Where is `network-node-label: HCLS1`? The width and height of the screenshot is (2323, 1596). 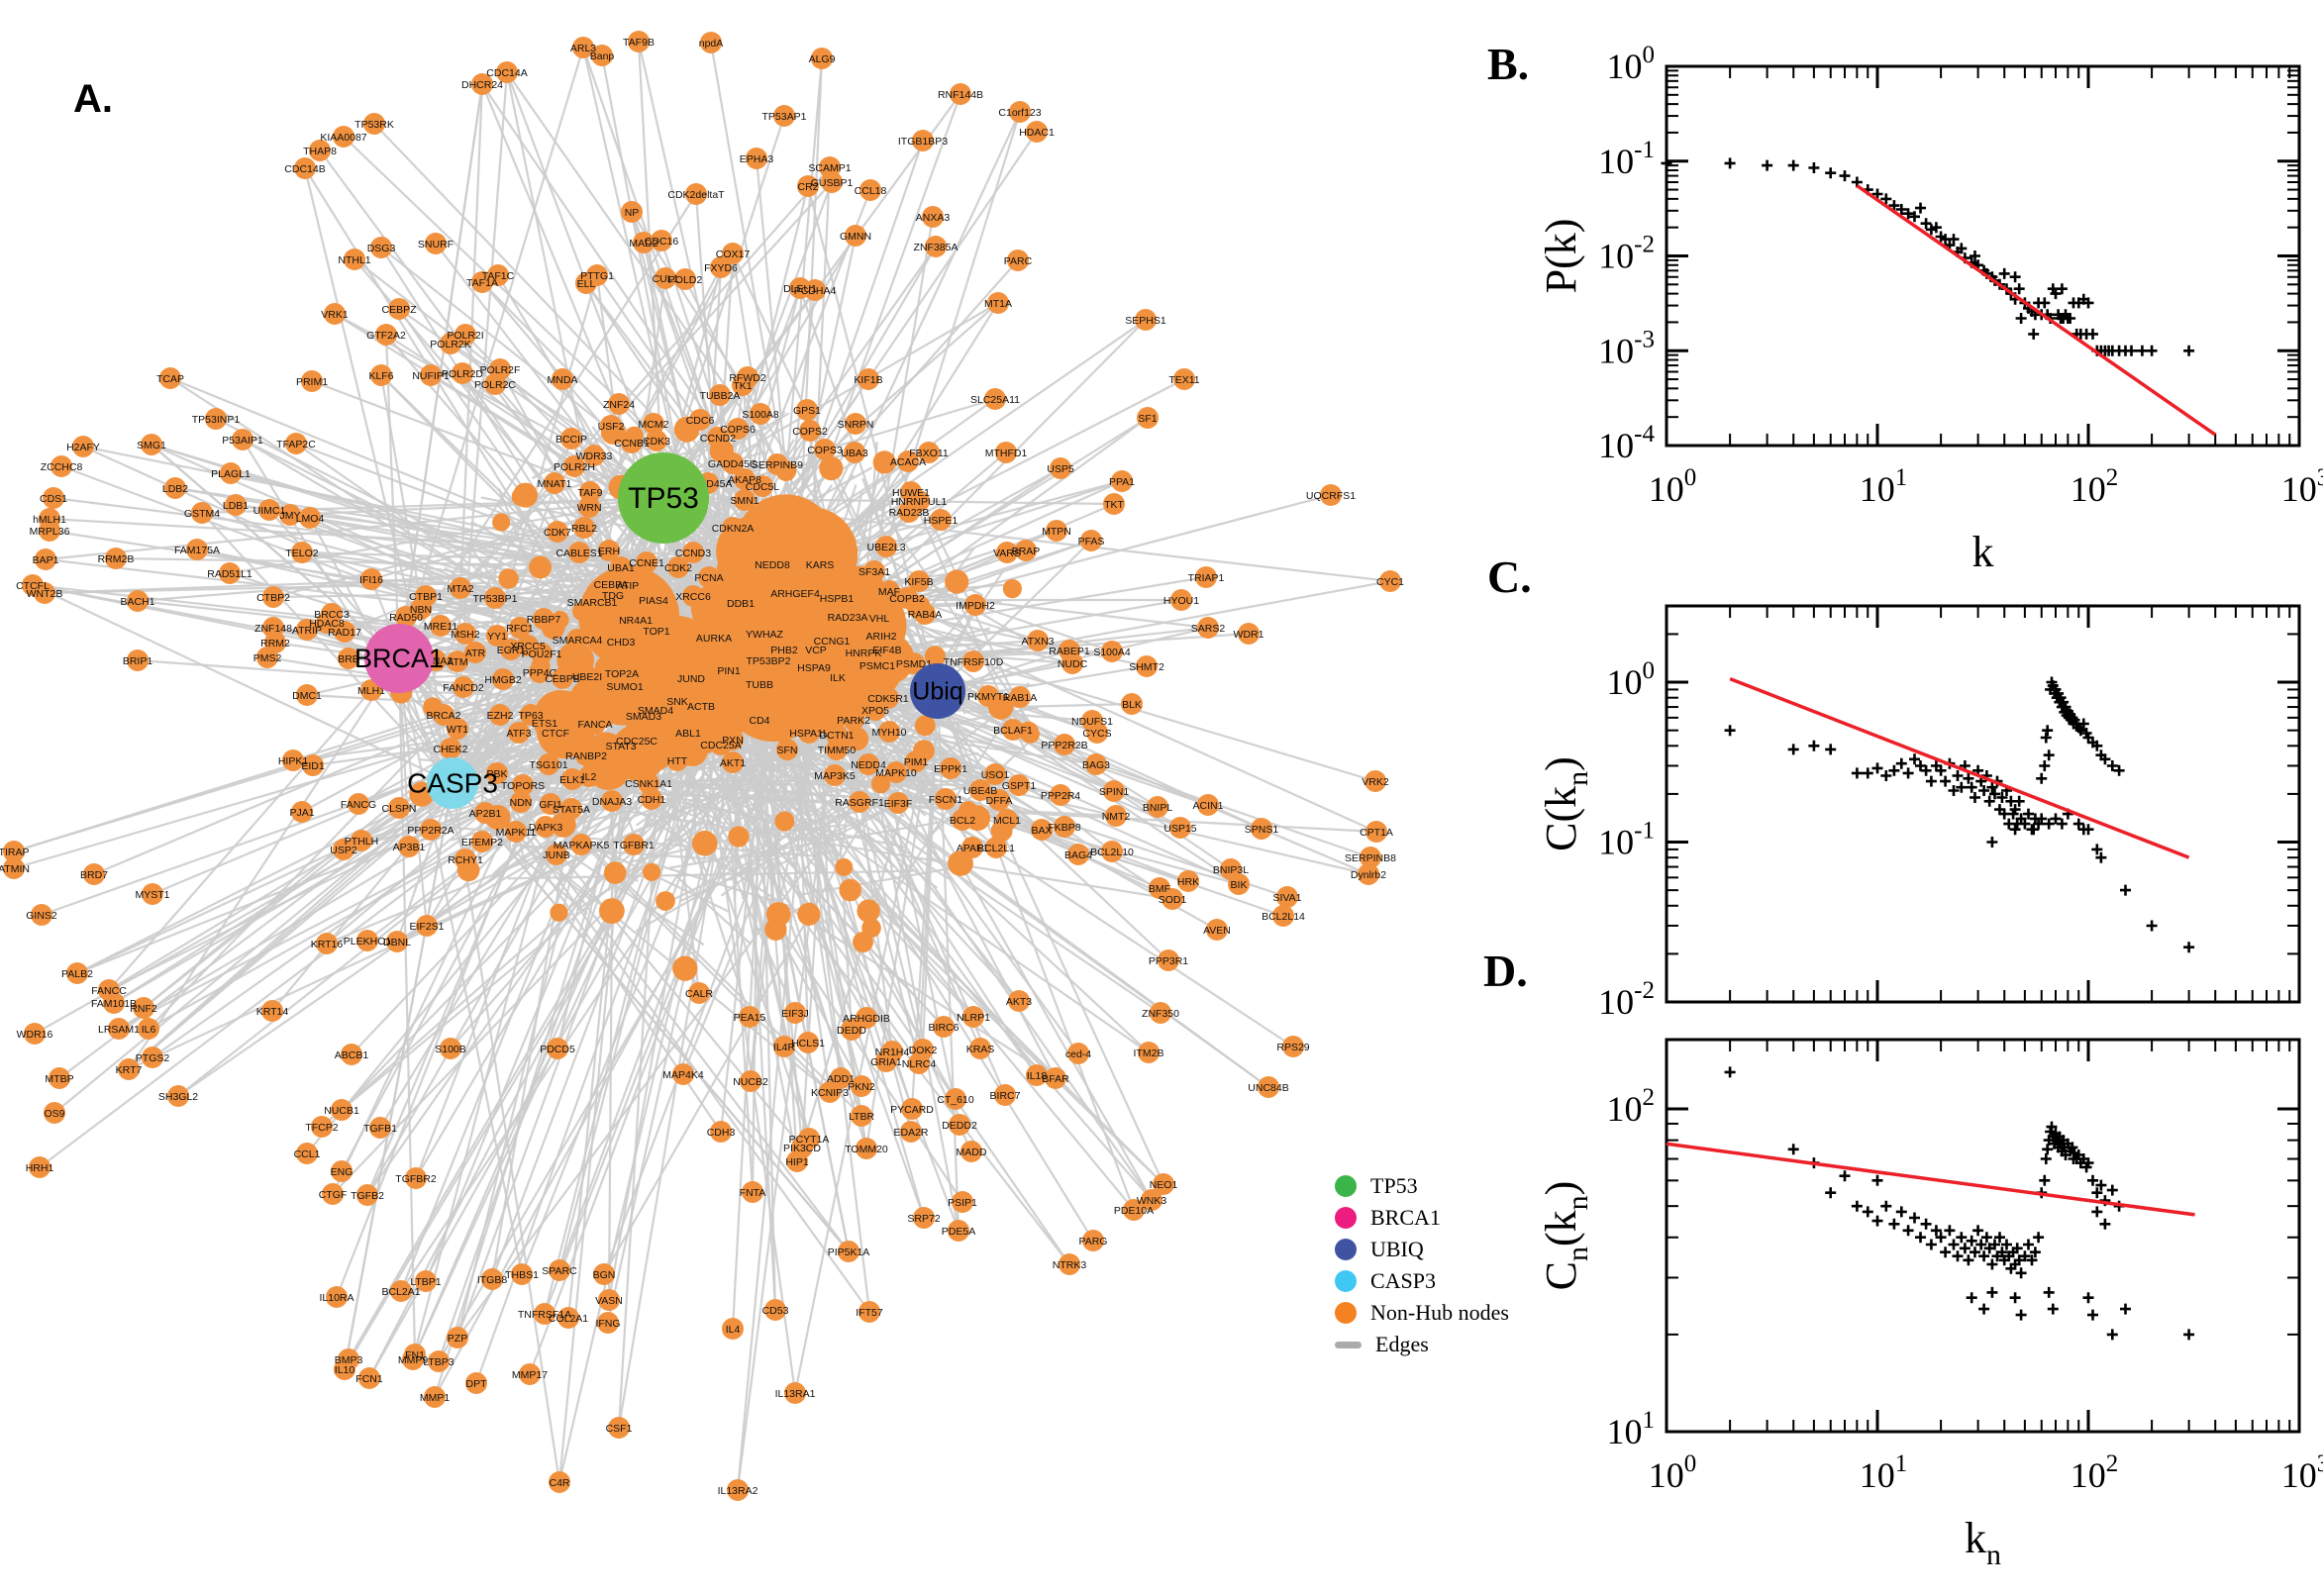
network-node-label: HCLS1 is located at coordinates (808, 1044).